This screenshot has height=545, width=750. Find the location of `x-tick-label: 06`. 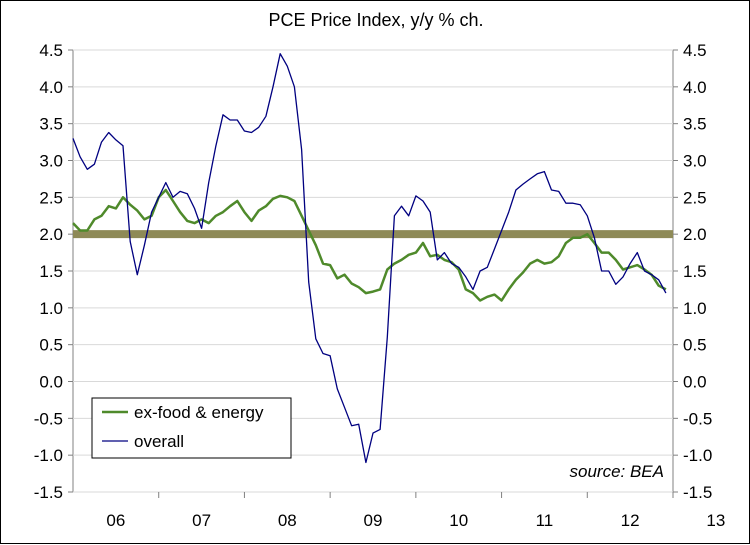

x-tick-label: 06 is located at coordinates (115, 520).